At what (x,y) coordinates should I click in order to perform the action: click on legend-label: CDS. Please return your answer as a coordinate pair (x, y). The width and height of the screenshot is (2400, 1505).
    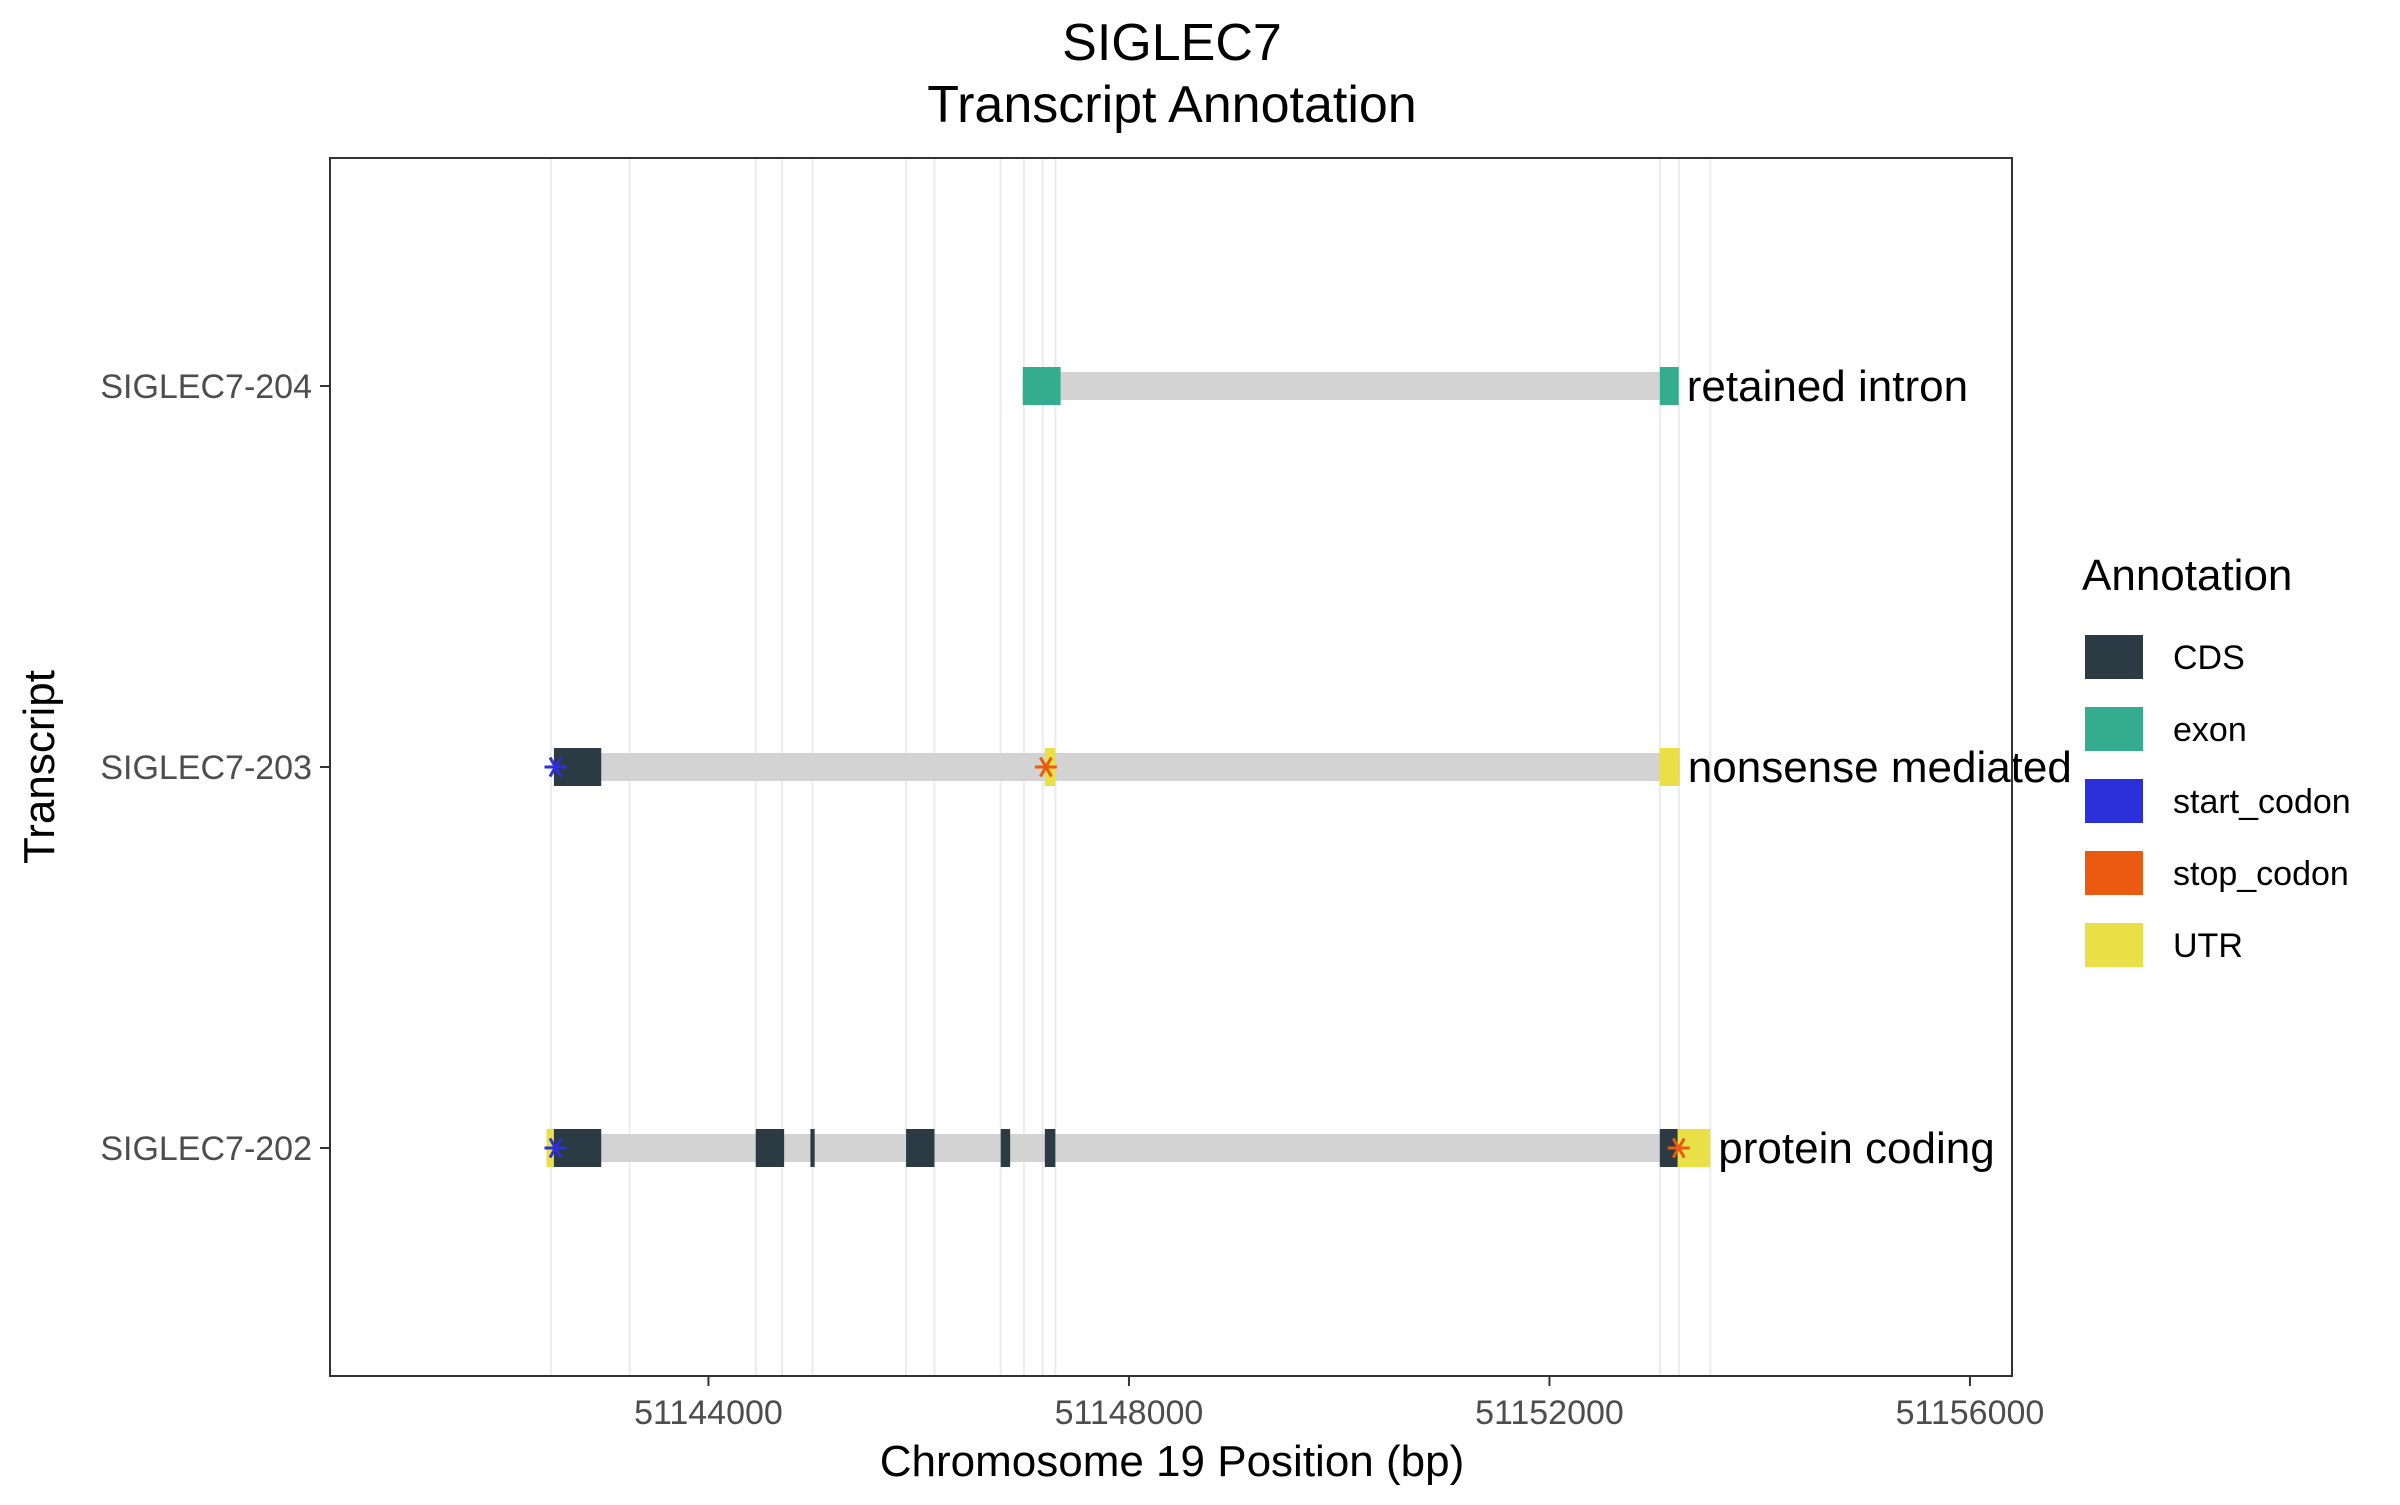
    Looking at the image, I should click on (2209, 658).